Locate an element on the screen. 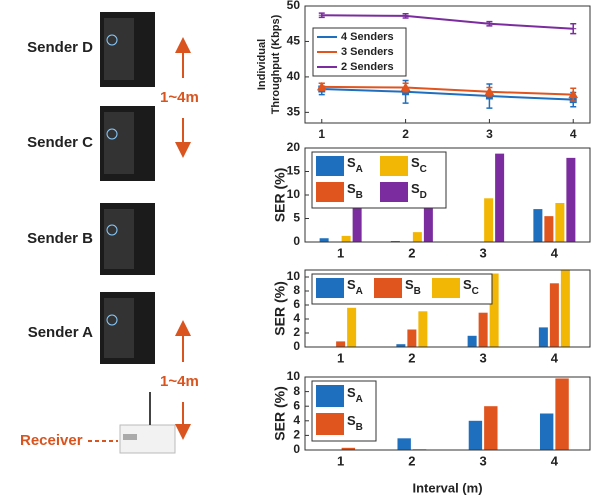 This screenshot has width=610, height=502. y-tick-label: 50 is located at coordinates (294, 6).